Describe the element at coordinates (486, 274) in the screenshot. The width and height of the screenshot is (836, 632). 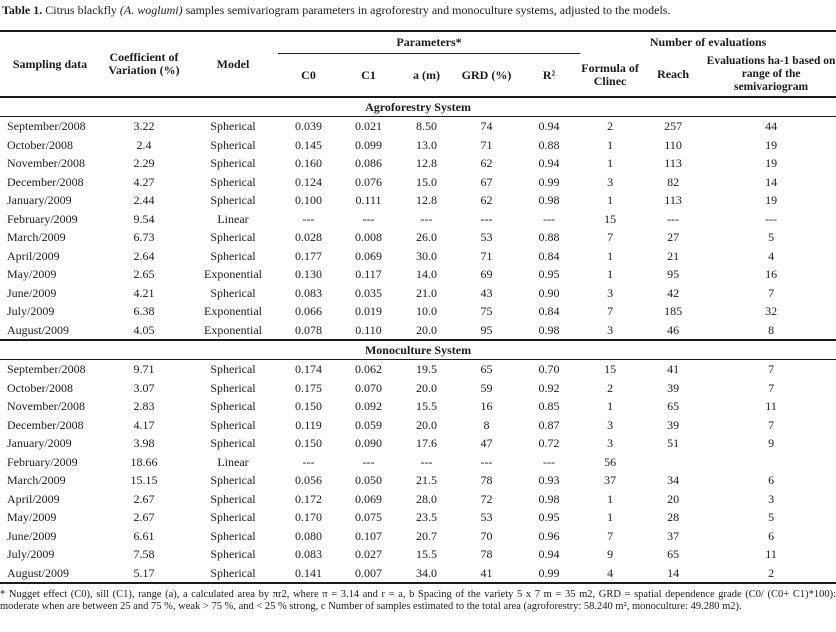
I see `cell-grd: 69` at that location.